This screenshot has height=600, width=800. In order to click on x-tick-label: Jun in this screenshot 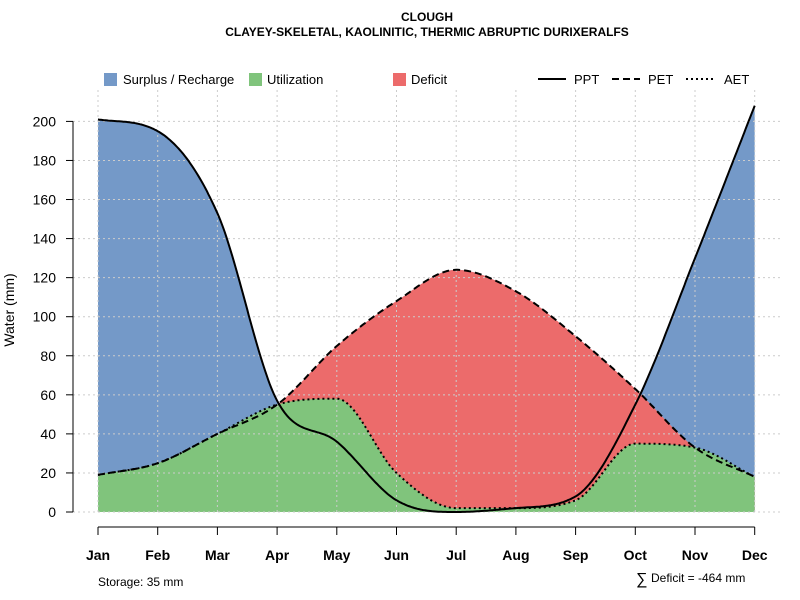, I will do `click(396, 555)`.